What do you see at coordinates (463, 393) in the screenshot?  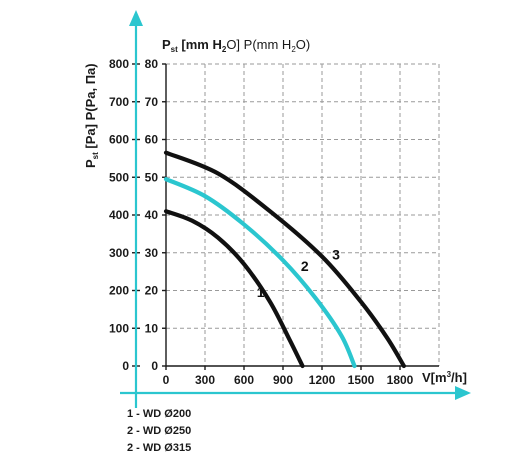 I see `x-axis-arrowhead` at bounding box center [463, 393].